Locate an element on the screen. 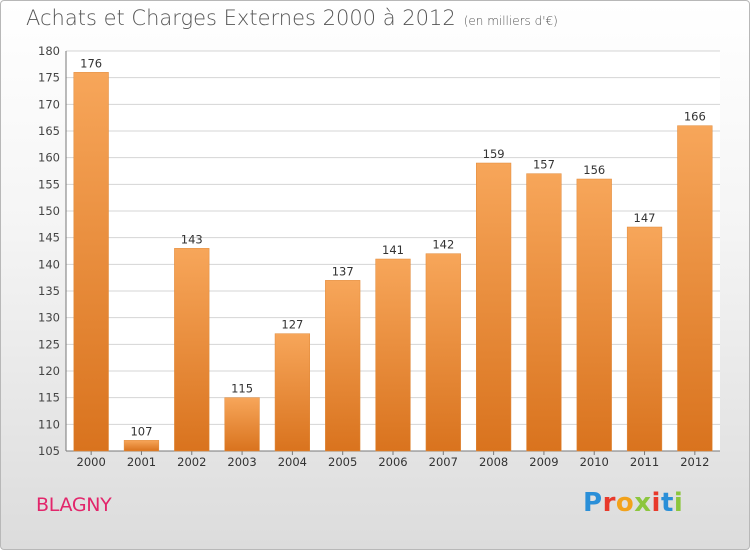  y-tick-label: 105 is located at coordinates (49, 451).